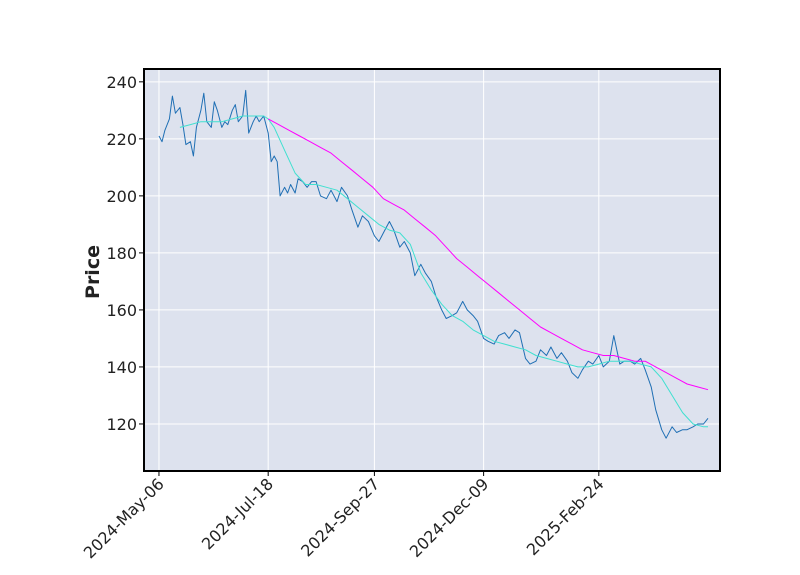 This screenshot has width=800, height=575. Describe the element at coordinates (121, 82) in the screenshot. I see `y-tick-label: 240` at that location.